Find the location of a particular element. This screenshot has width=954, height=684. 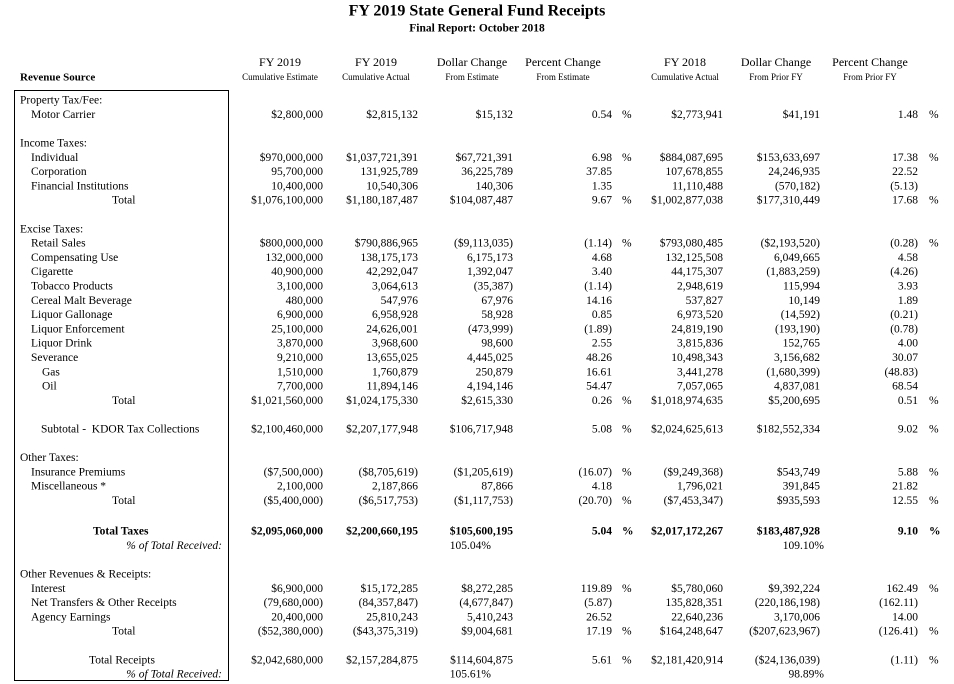

cell-value: 10,498,343 is located at coordinates (697, 358).